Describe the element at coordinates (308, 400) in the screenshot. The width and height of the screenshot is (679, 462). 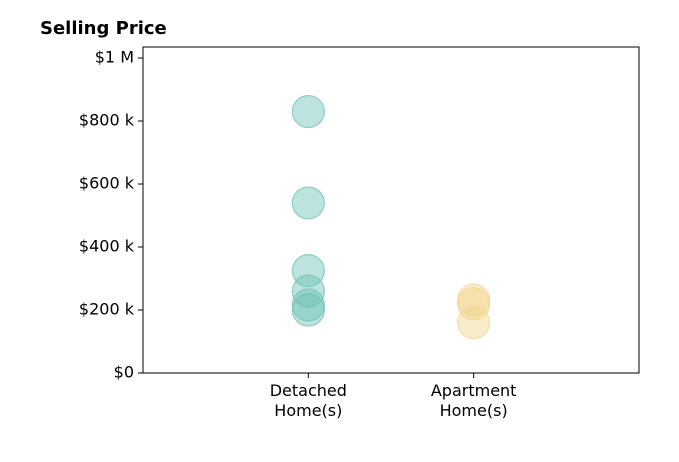
I see `x-tick-label: Detached Home(s)` at that location.